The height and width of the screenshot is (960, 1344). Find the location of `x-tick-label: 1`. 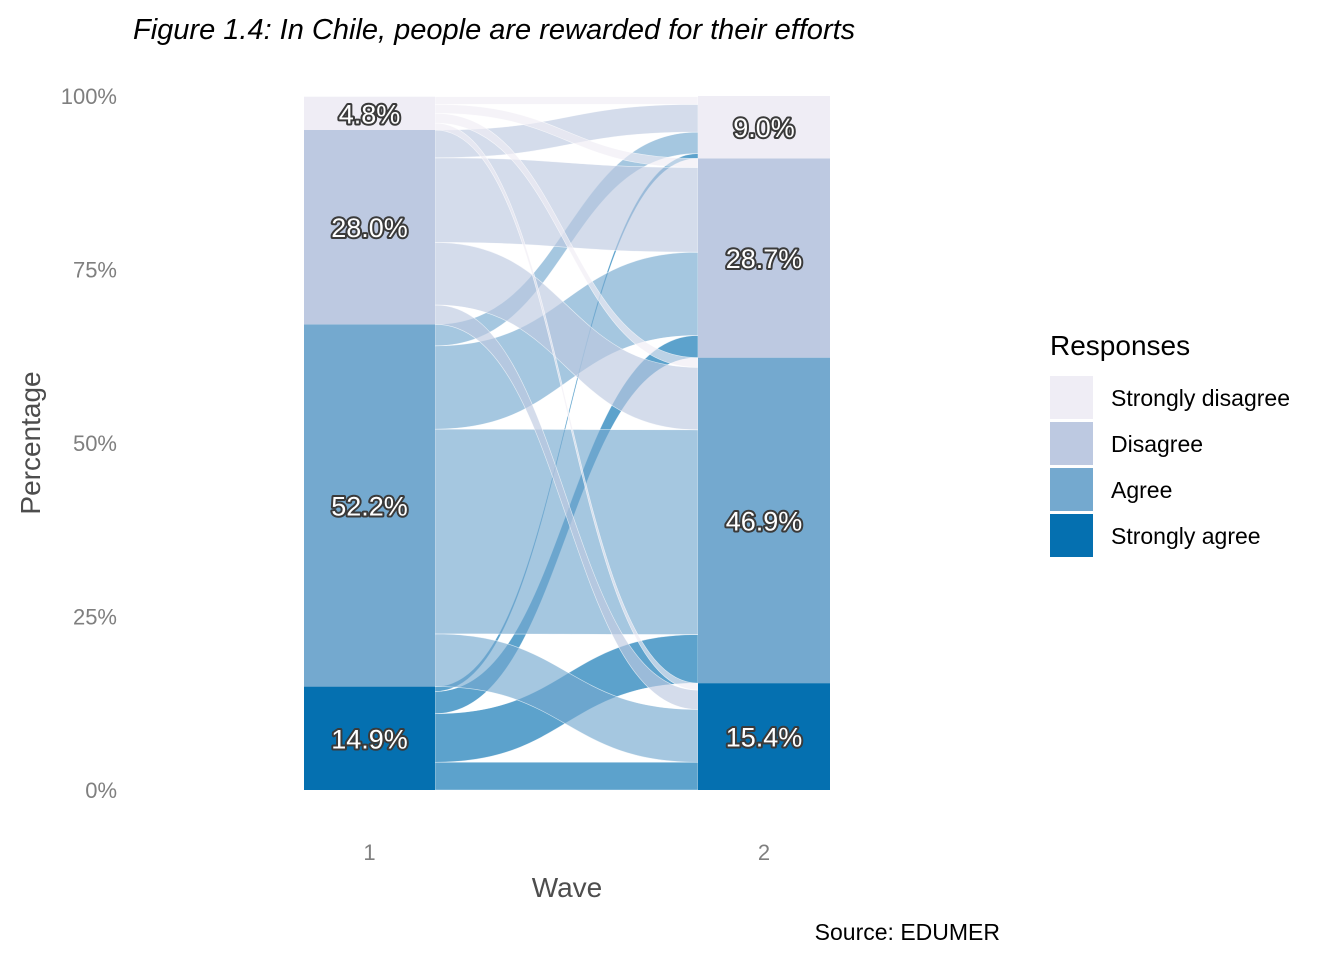

x-tick-label: 1 is located at coordinates (369, 852).